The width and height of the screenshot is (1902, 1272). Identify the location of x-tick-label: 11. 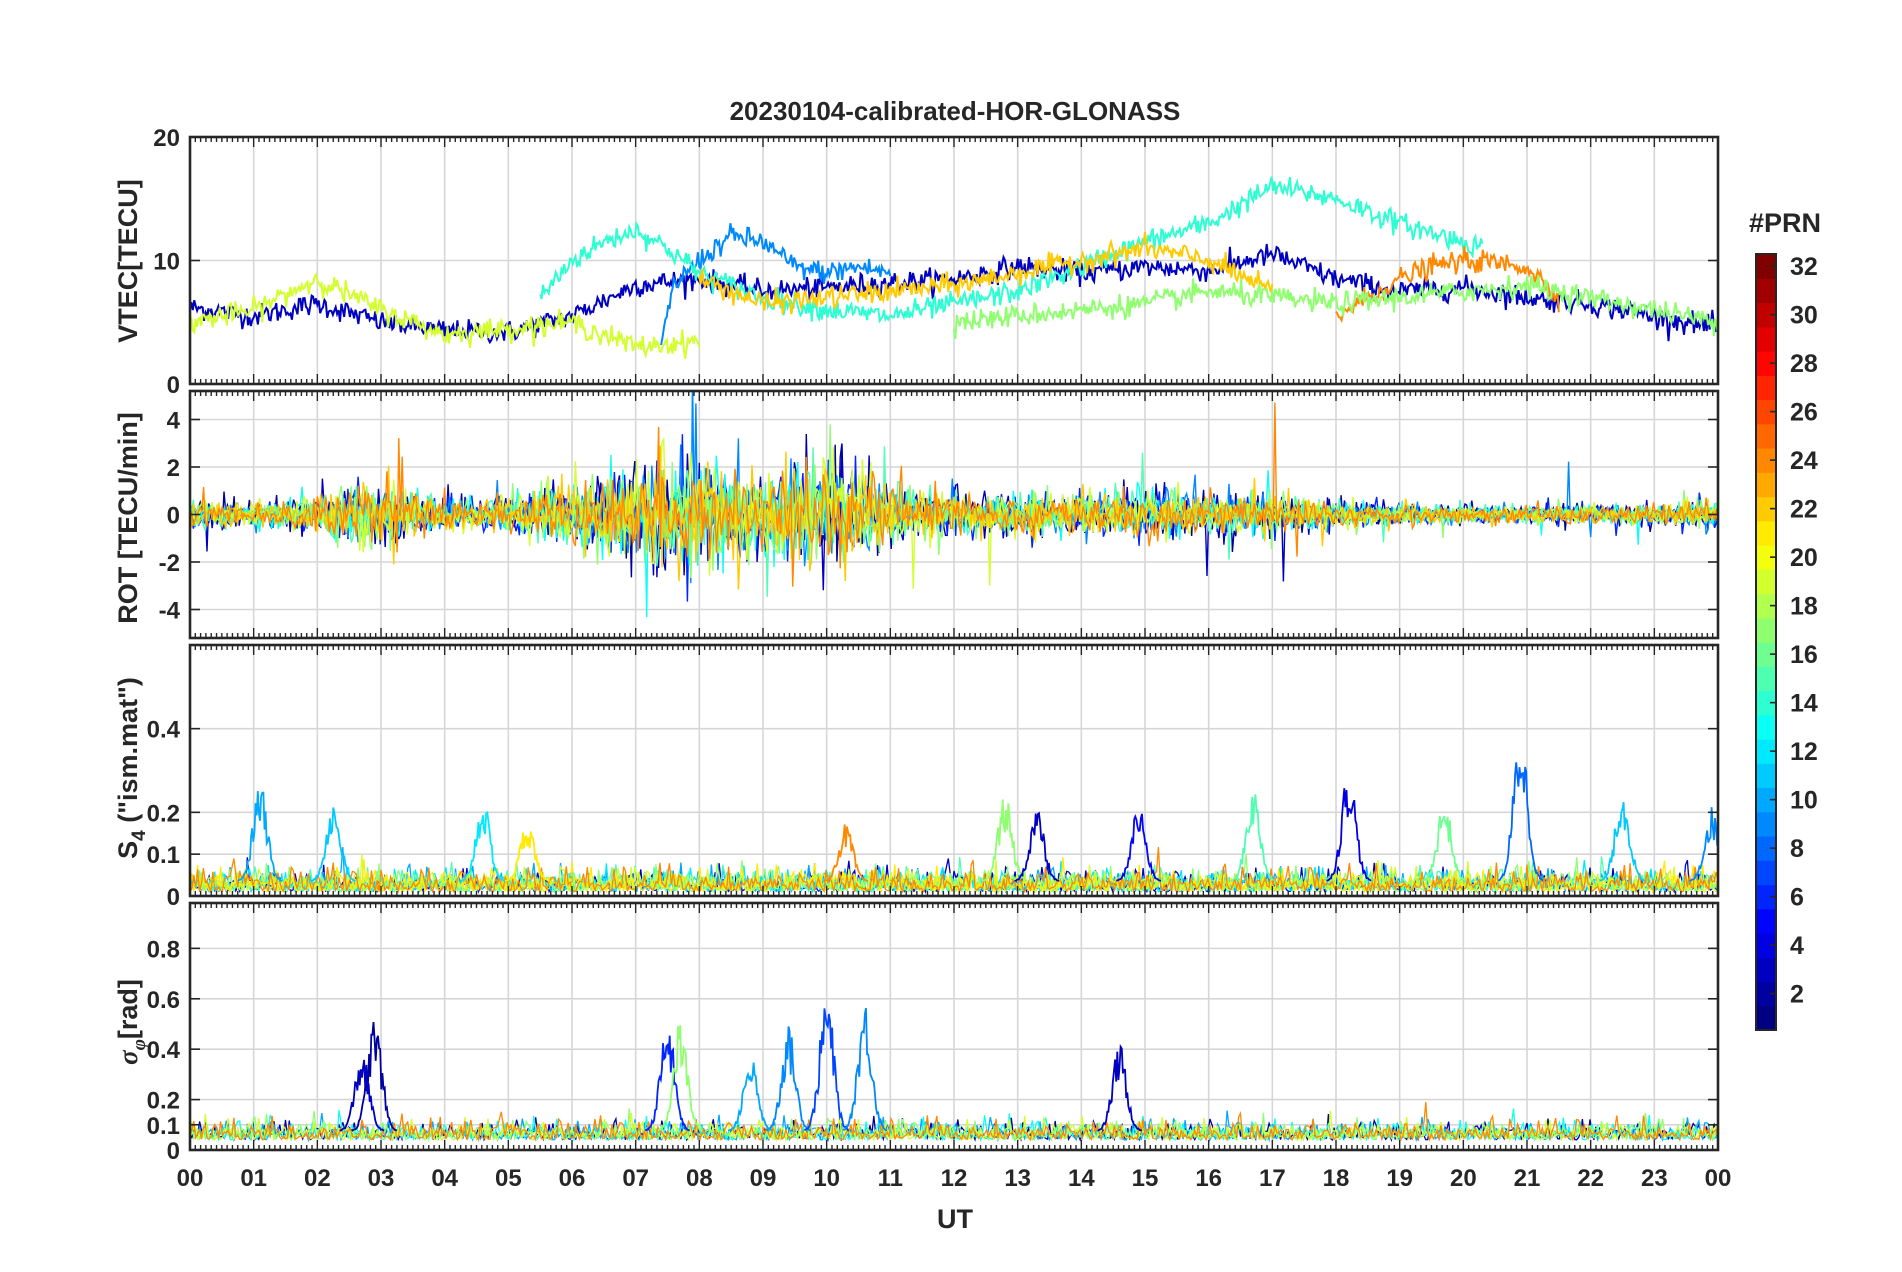
(890, 1178).